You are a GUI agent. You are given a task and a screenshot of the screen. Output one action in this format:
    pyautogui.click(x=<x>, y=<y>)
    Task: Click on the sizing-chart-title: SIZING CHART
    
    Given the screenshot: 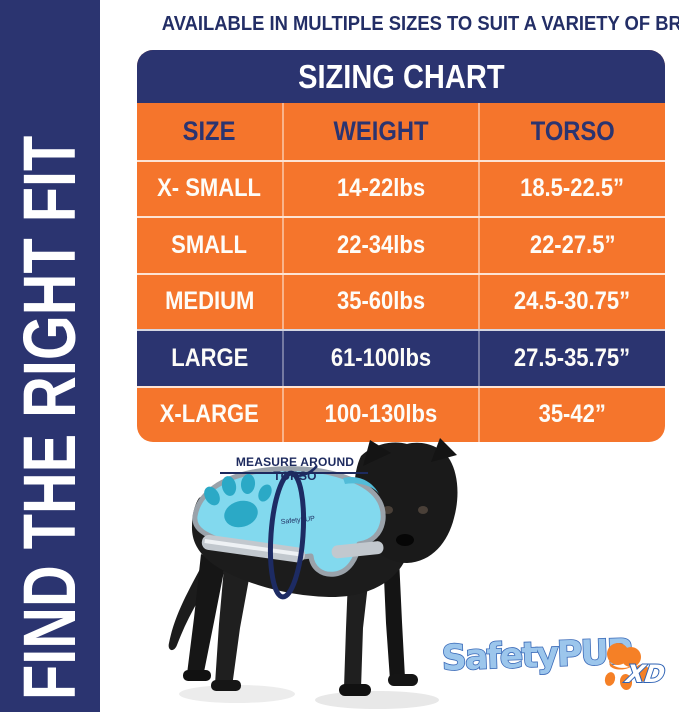 What is the action you would take?
    pyautogui.click(x=401, y=76)
    